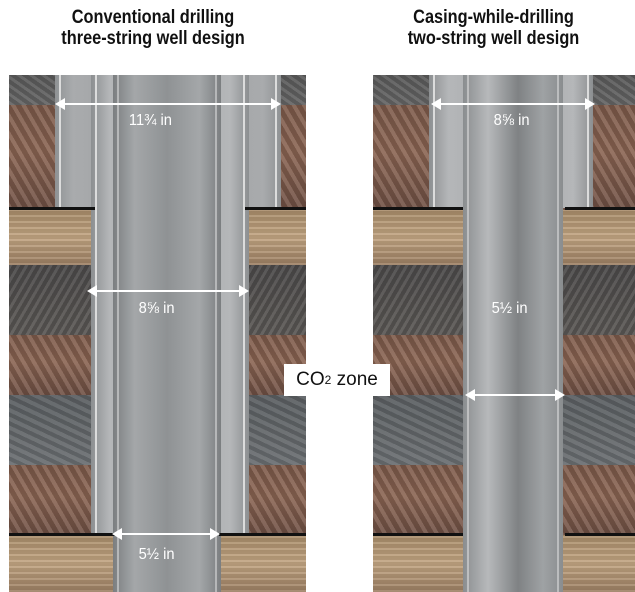  Describe the element at coordinates (354, 379) in the screenshot. I see `co2-zone-suffix: zone` at that location.